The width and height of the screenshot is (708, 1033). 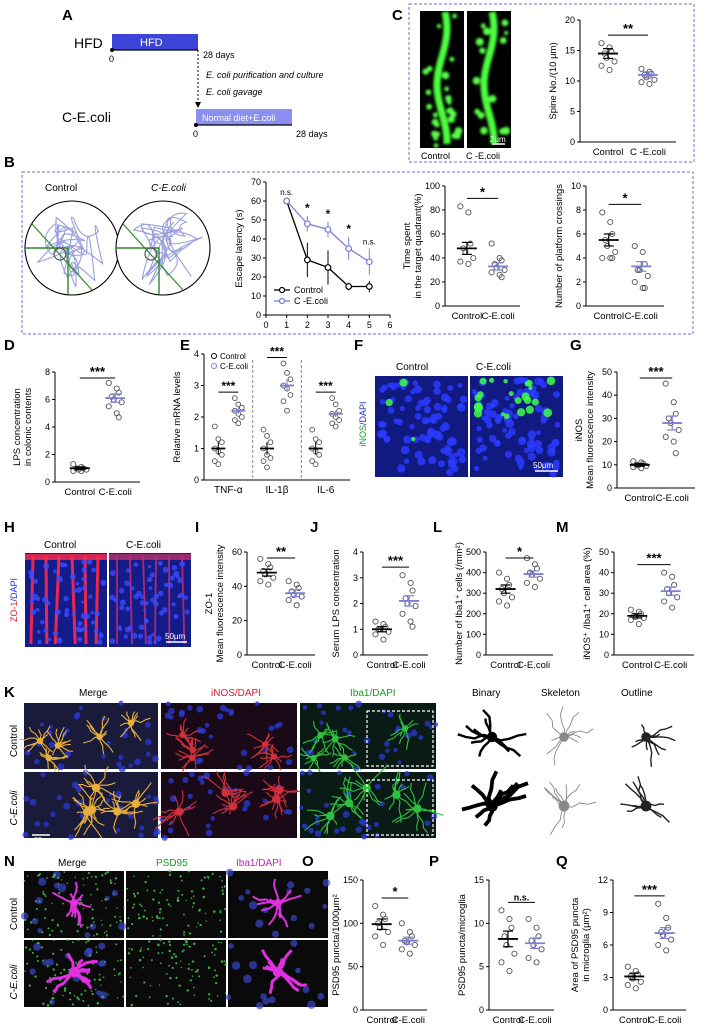 What do you see at coordinates (353, 967) in the screenshot?
I see `y-tick-label: 50` at bounding box center [353, 967].